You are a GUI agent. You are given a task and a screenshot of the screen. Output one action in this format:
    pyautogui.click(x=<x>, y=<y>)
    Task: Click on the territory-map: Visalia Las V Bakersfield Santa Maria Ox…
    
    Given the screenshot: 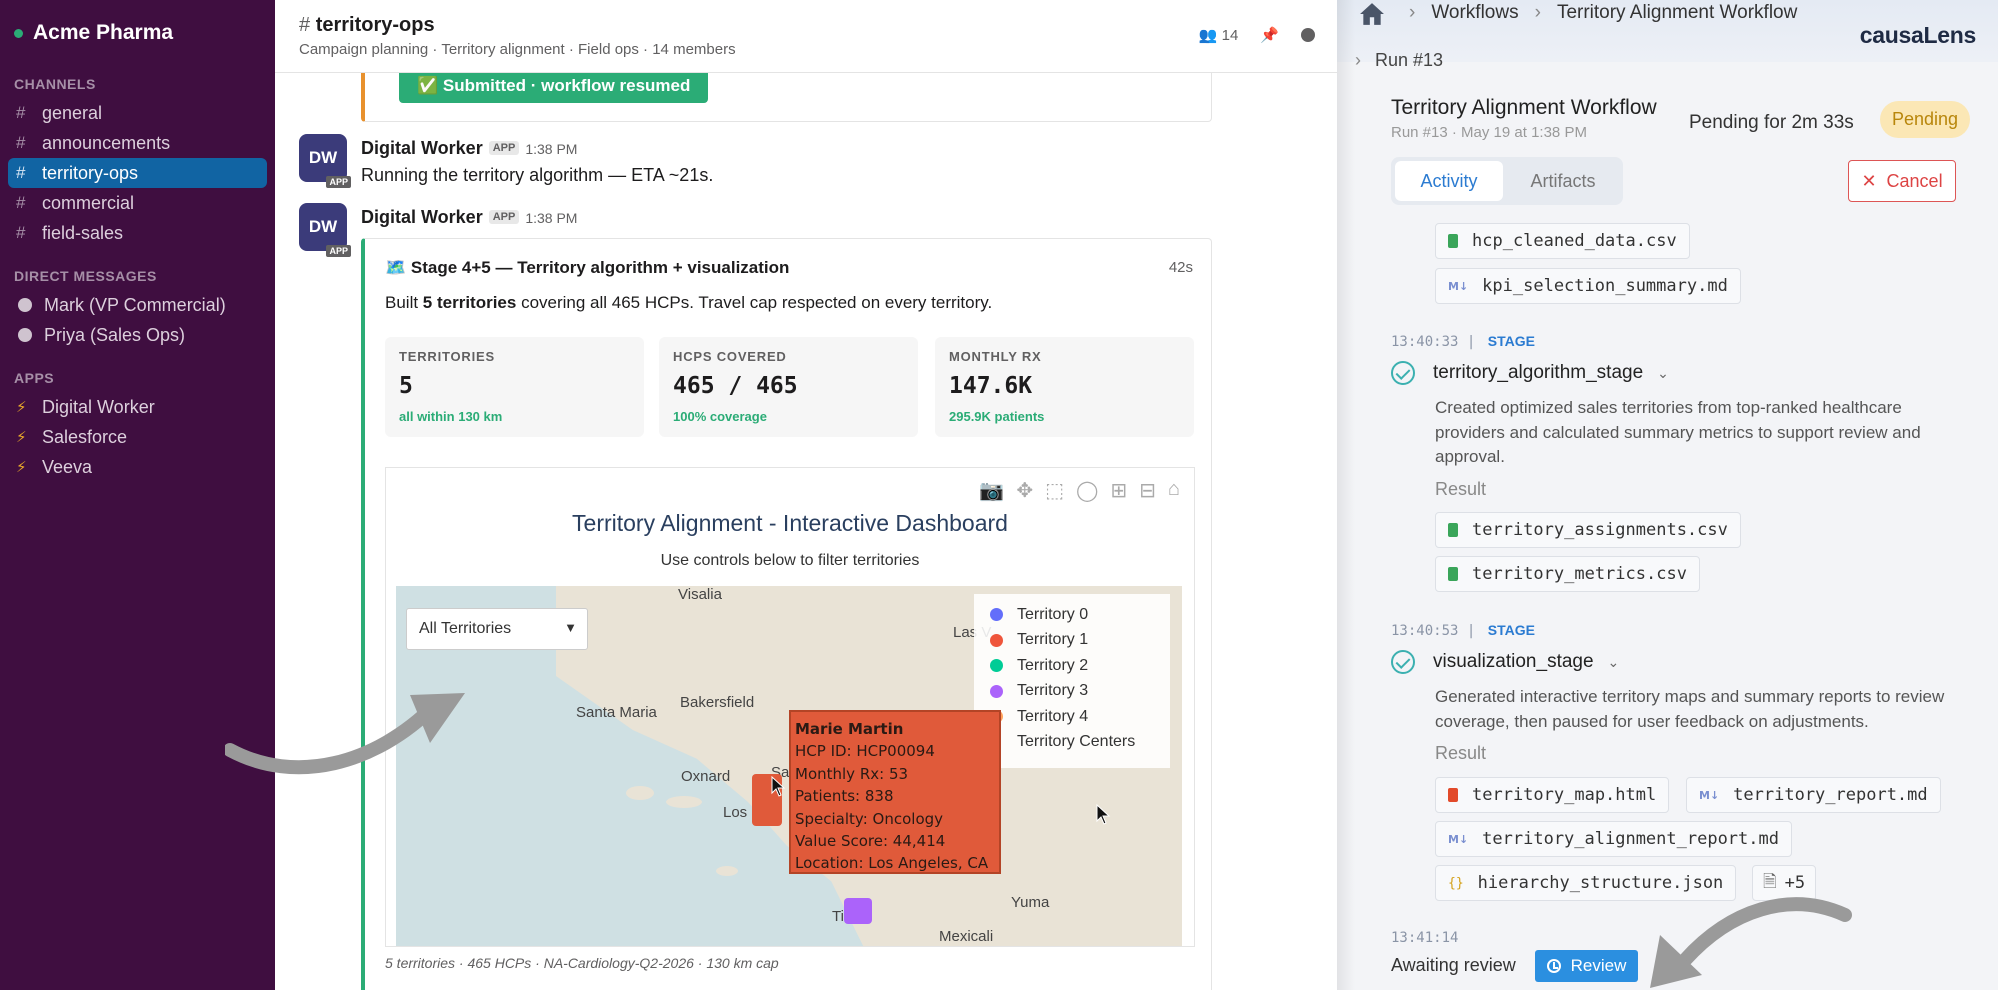 What is the action you would take?
    pyautogui.click(x=789, y=766)
    